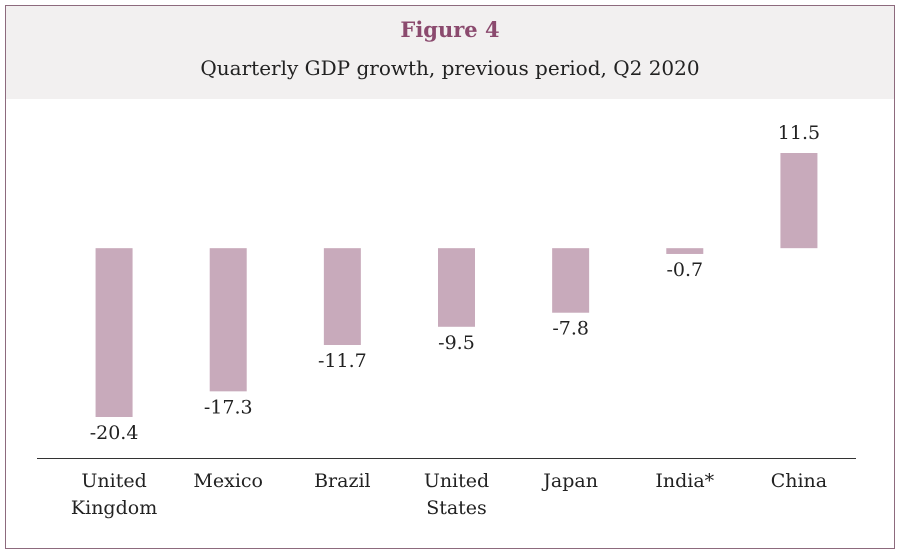 Image resolution: width=900 pixels, height=558 pixels. What do you see at coordinates (570, 329) in the screenshot?
I see `value-label: -7.8` at bounding box center [570, 329].